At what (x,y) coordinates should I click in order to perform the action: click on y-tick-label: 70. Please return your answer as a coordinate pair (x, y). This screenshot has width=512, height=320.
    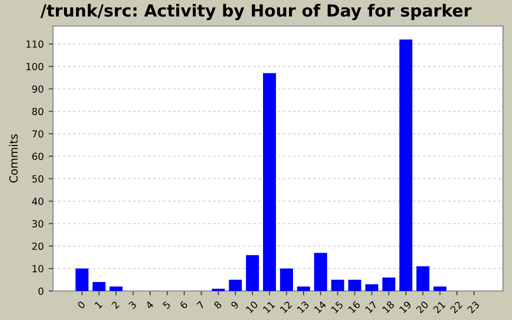
    Looking at the image, I should click on (38, 134).